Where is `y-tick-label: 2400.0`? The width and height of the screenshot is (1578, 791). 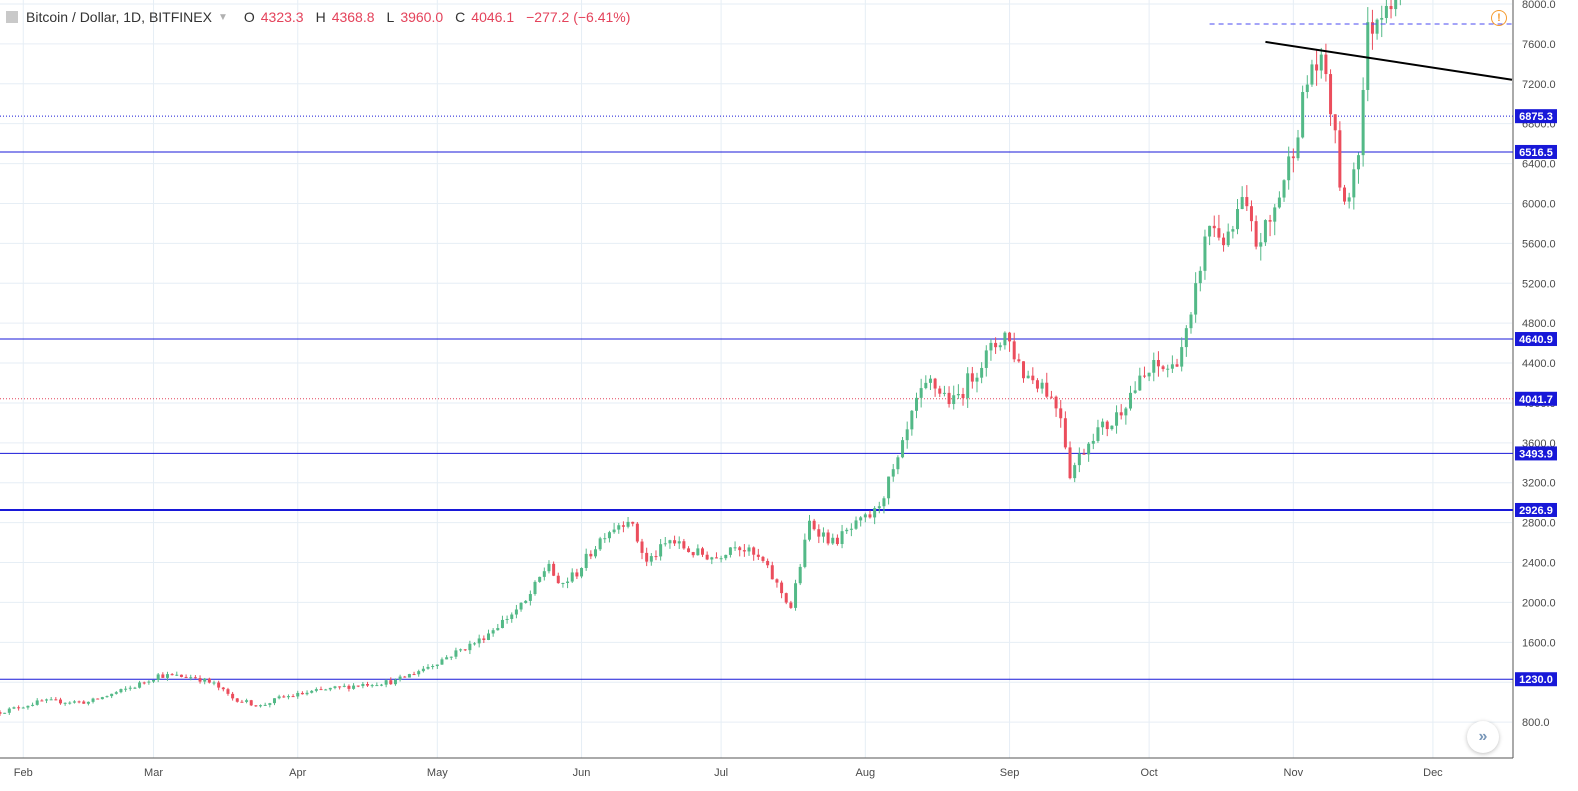 y-tick-label: 2400.0 is located at coordinates (1539, 564).